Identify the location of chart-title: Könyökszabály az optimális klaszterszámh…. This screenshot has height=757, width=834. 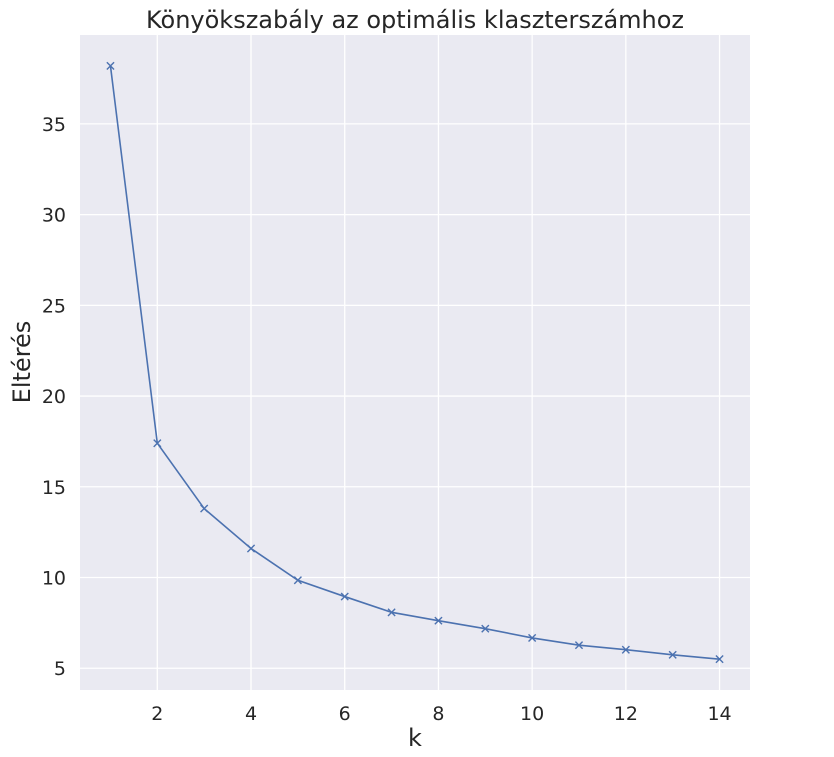
(415, 20).